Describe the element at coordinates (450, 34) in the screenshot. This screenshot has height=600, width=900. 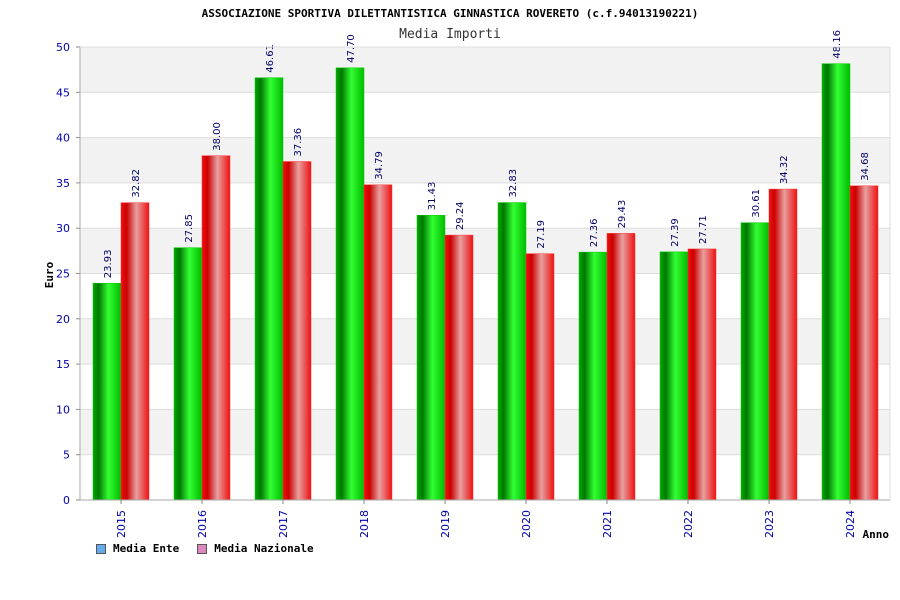
I see `chart-subtitle: Media Importi` at that location.